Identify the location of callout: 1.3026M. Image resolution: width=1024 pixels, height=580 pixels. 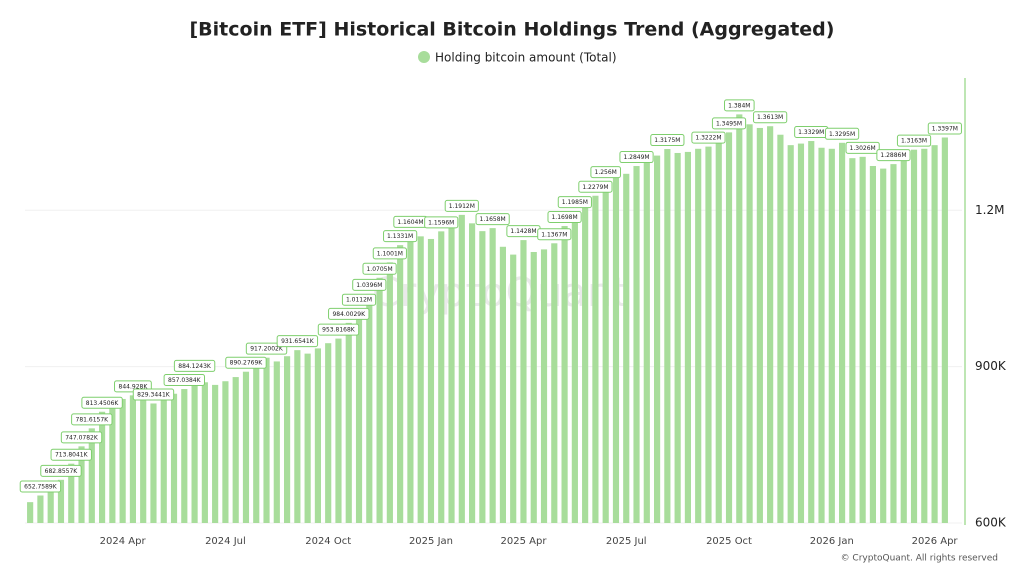
(862, 147).